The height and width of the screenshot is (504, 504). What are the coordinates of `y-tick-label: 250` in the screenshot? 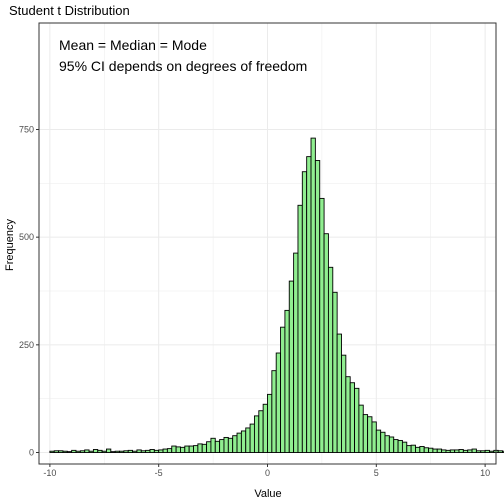 It's located at (26, 345).